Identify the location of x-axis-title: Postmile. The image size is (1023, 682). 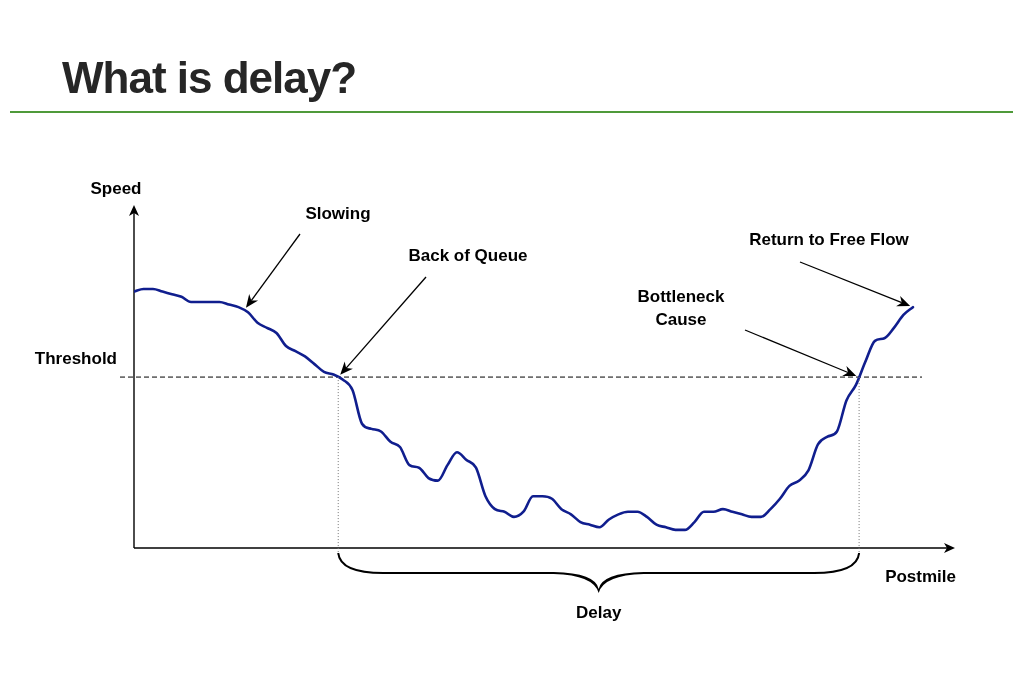
(920, 576).